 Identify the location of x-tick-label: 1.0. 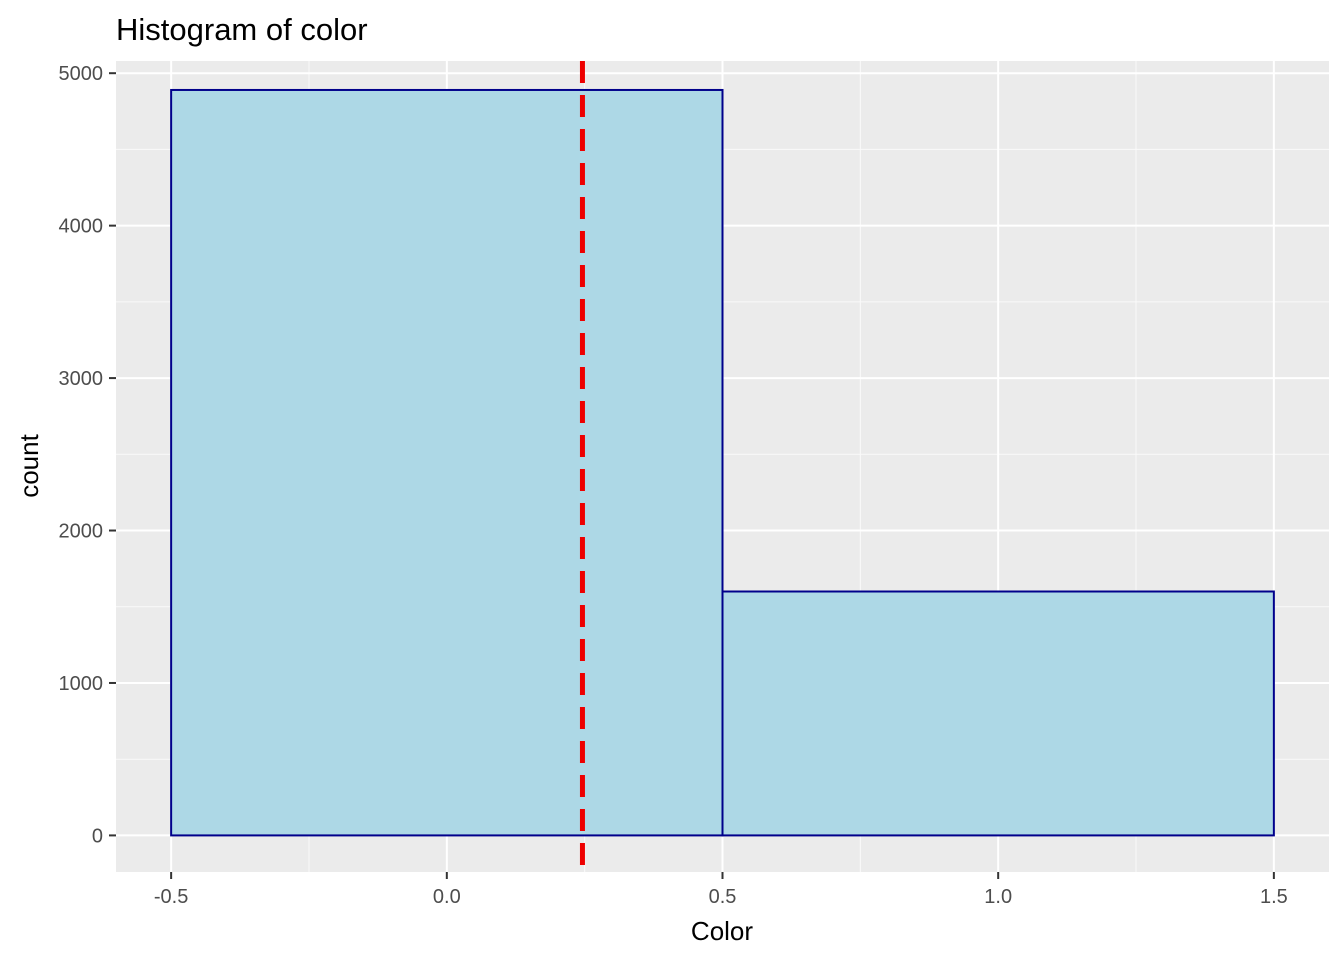
(998, 897).